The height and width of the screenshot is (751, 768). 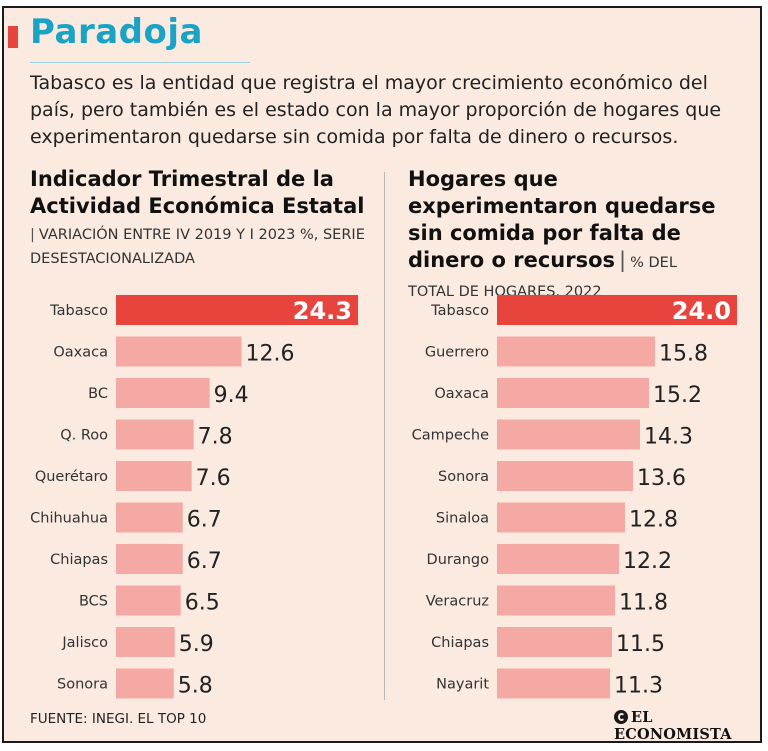 I want to click on left-category-label: Chihuahua, so click(x=69, y=519).